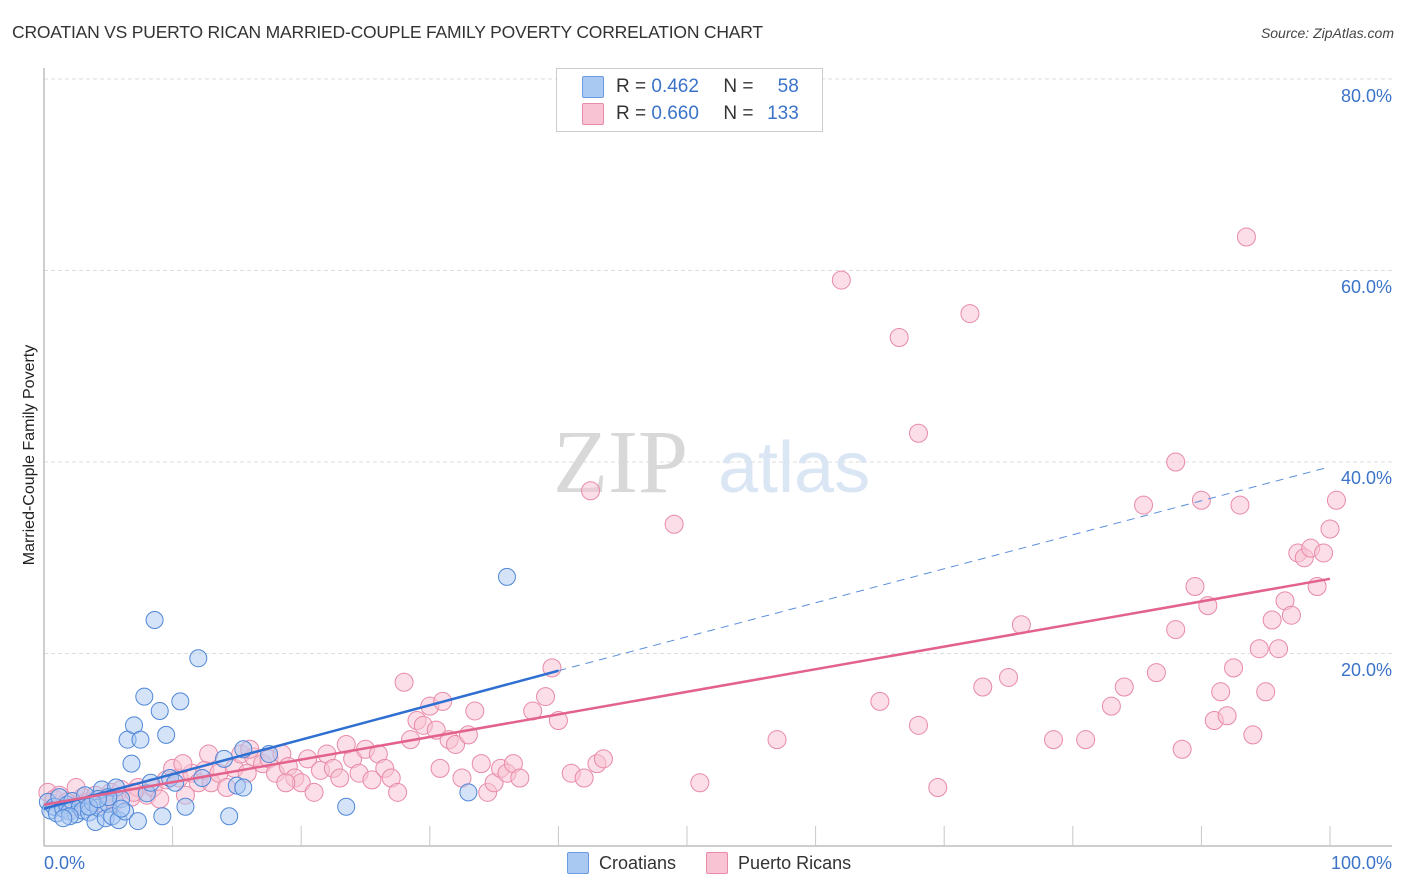  Describe the element at coordinates (1327, 33) in the screenshot. I see `source-label: Source: ZipAtlas.com` at that location.